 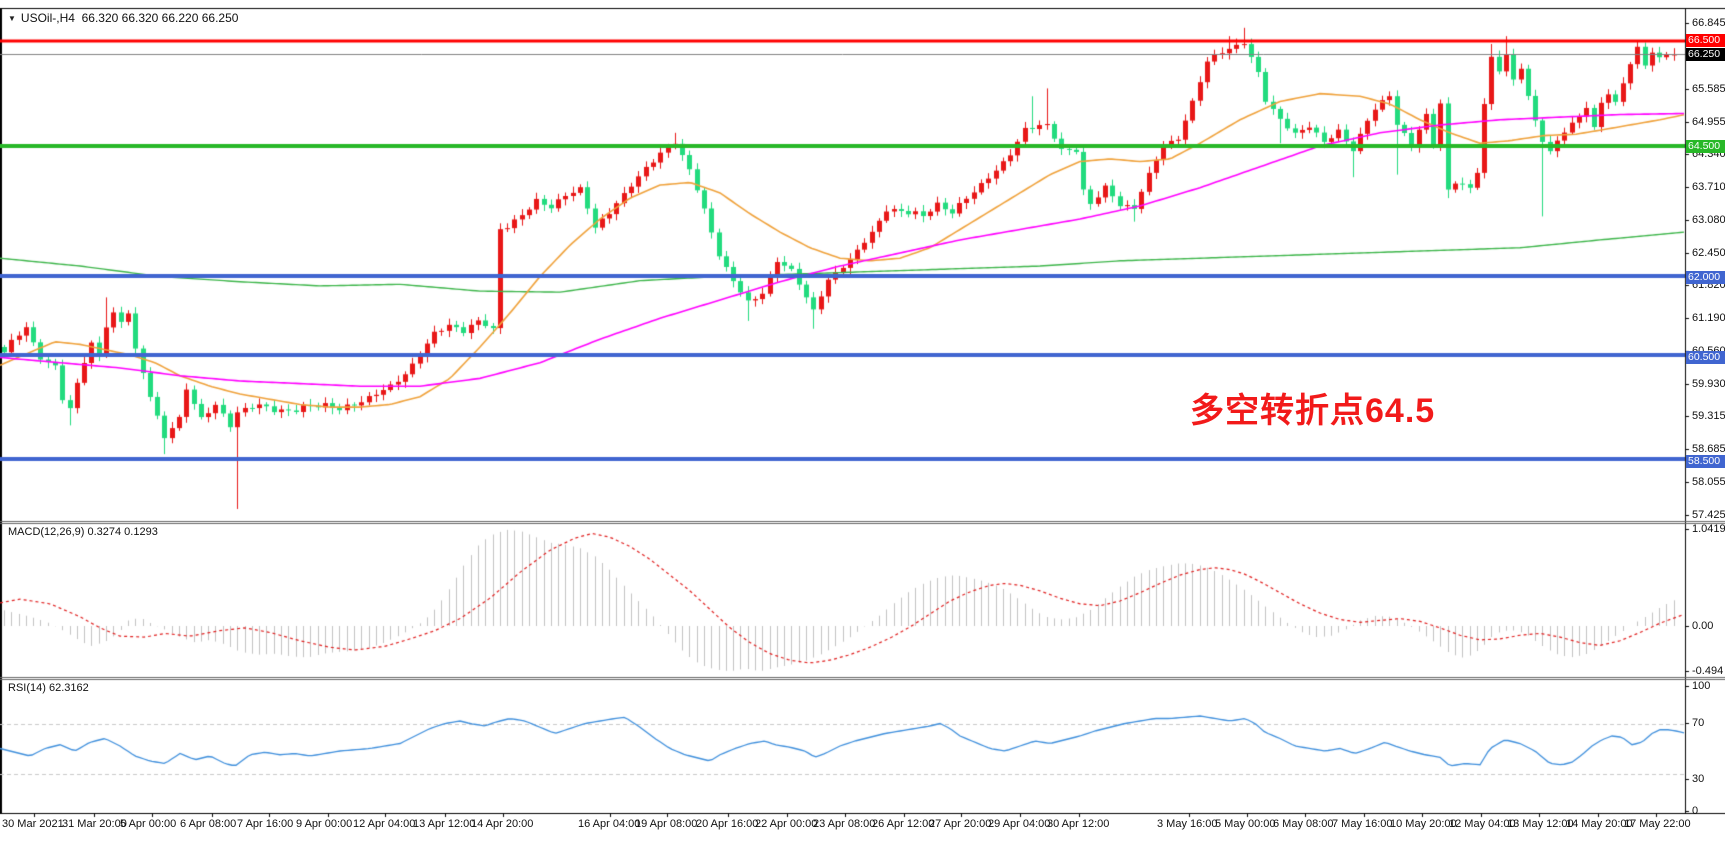 What do you see at coordinates (208, 824) in the screenshot?
I see `time-axis-label: 6 Apr 08:00` at bounding box center [208, 824].